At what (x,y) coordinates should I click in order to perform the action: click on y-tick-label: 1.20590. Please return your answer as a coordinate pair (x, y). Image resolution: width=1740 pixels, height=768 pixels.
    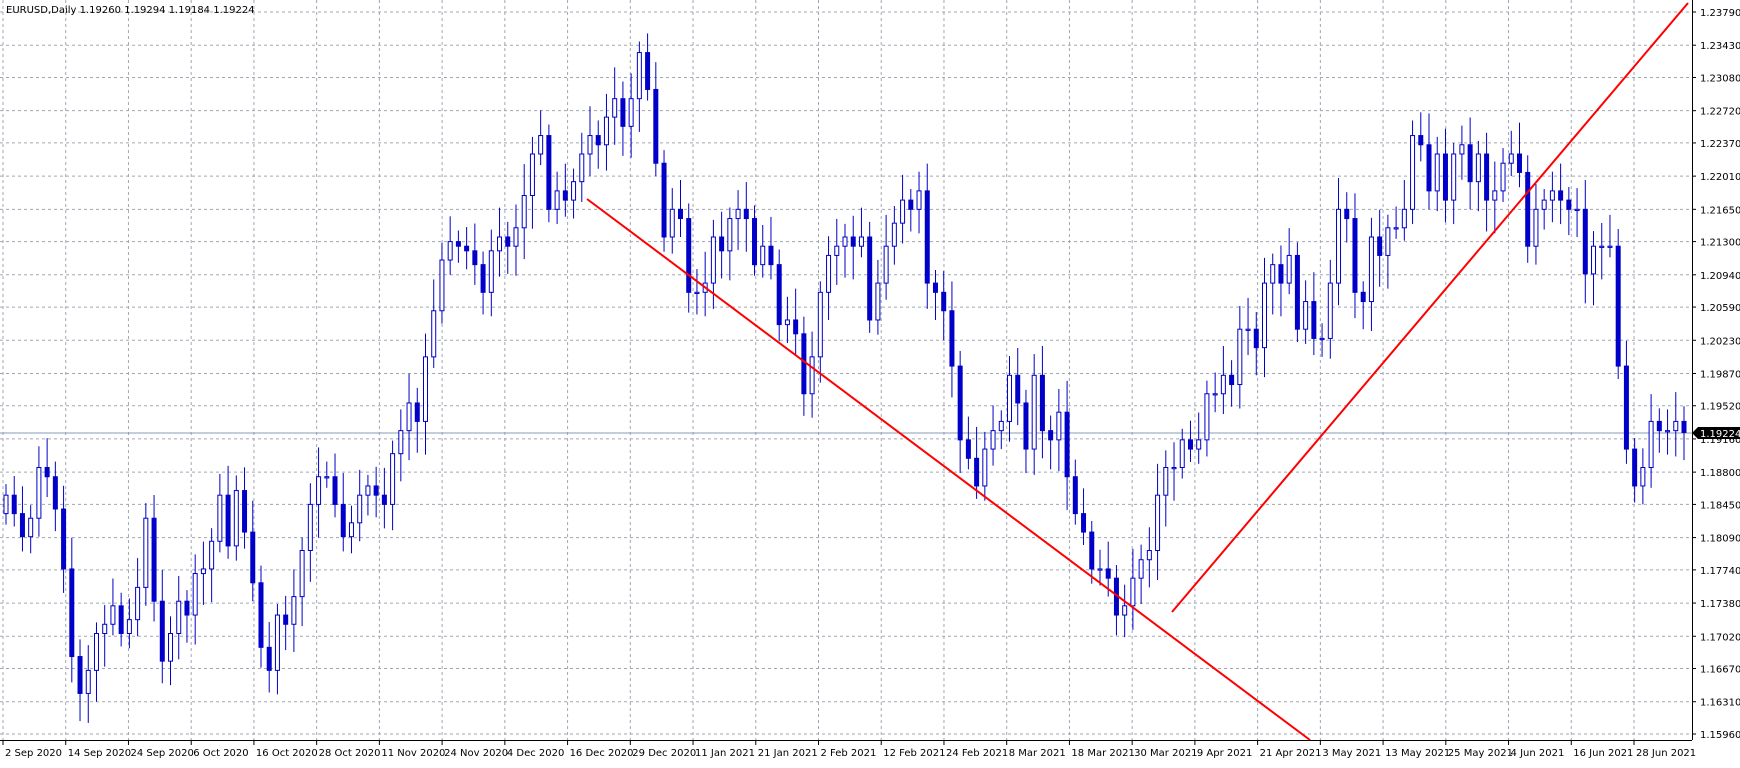
    Looking at the image, I should click on (1720, 308).